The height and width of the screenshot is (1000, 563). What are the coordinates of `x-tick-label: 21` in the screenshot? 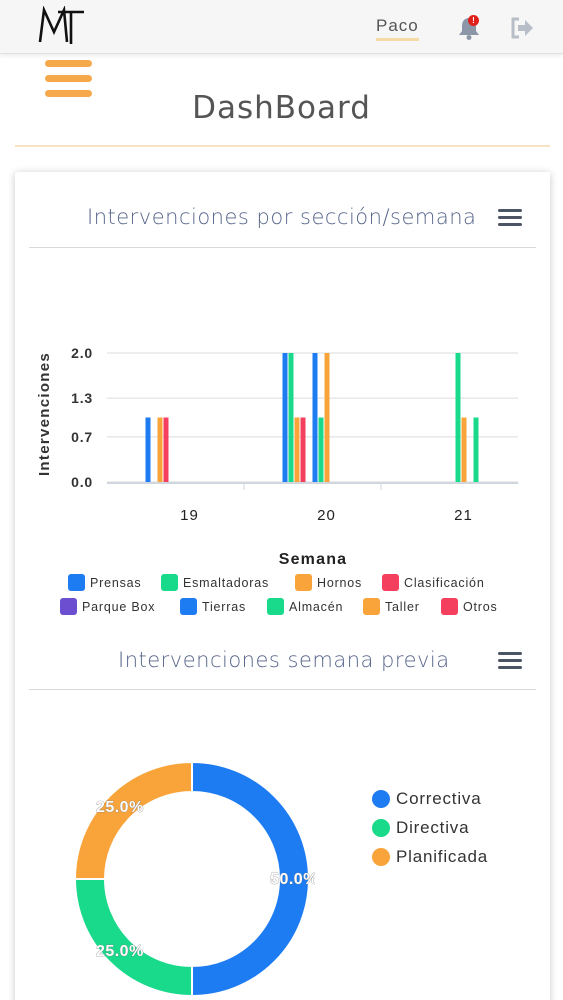 It's located at (463, 515).